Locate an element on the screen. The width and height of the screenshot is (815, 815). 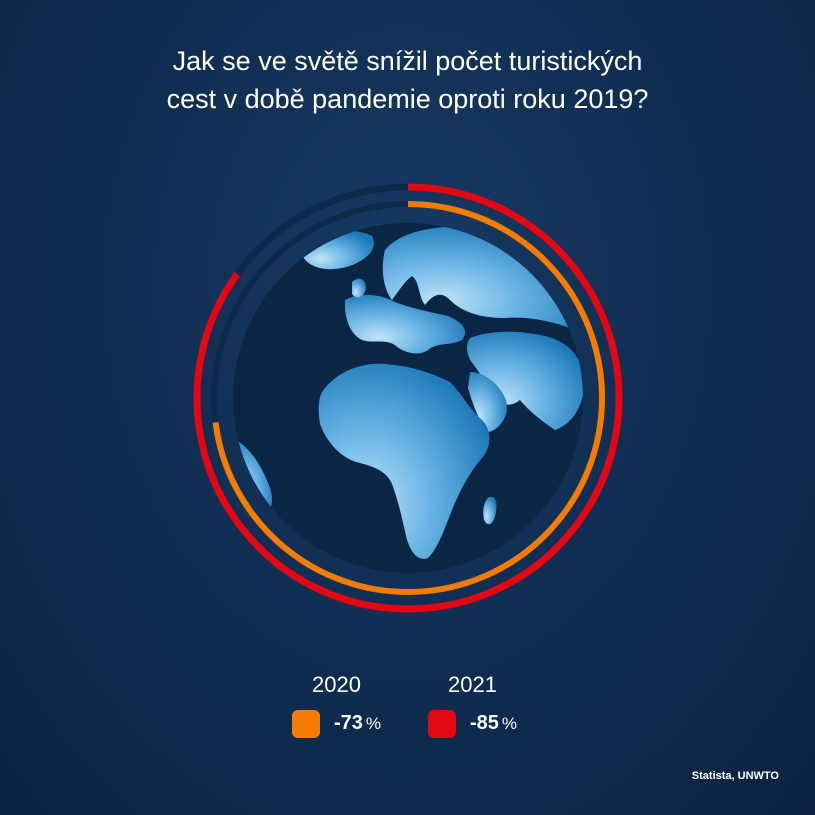
legend-swatch-2020 is located at coordinates (306, 724).